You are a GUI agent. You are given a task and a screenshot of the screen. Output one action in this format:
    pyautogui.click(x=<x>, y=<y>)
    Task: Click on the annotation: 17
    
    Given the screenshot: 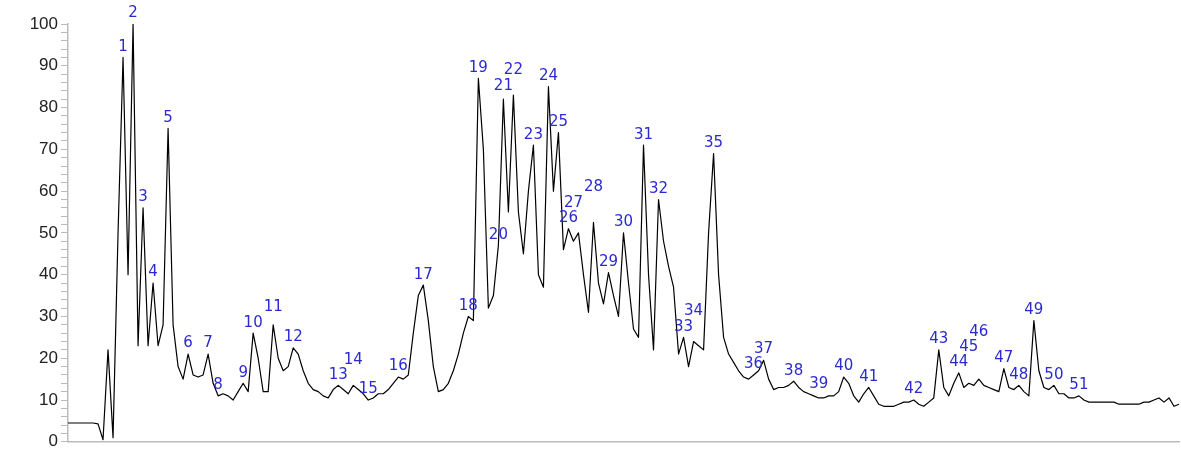 What is the action you would take?
    pyautogui.click(x=423, y=273)
    